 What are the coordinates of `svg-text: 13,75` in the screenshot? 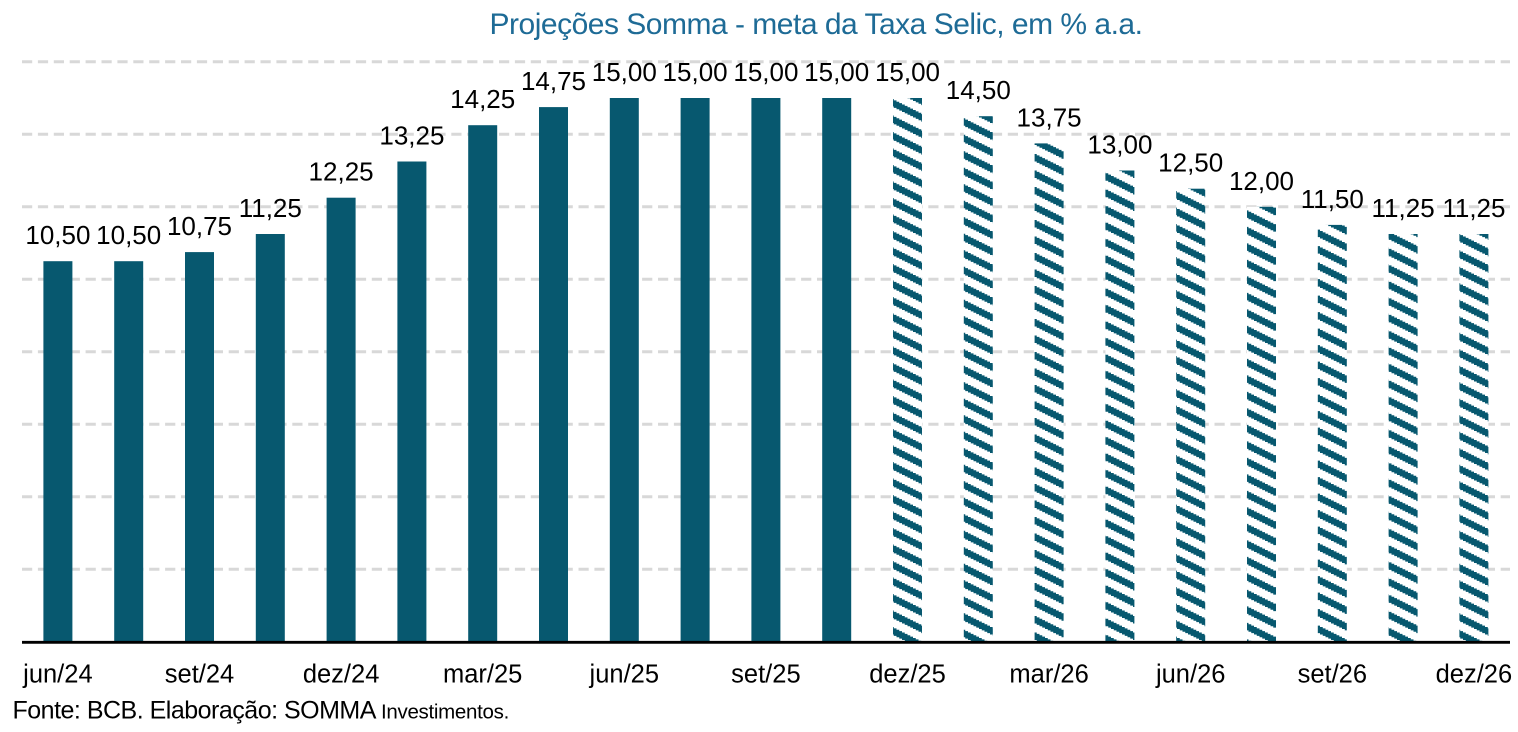 It's located at (1049, 117).